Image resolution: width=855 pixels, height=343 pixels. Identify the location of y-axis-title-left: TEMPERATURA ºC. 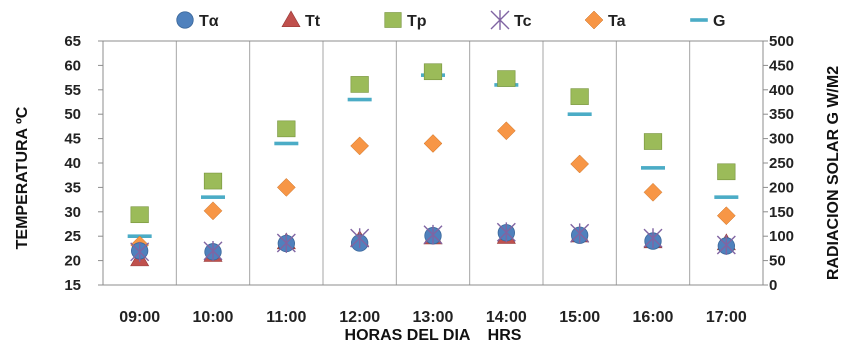
(22, 177).